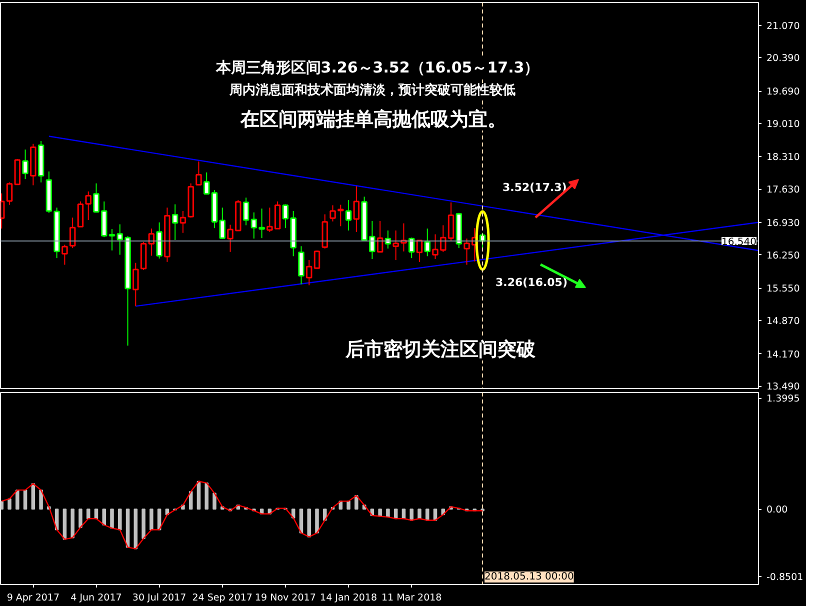 The width and height of the screenshot is (813, 608). I want to click on annotation: 3.26(16.05), so click(532, 282).